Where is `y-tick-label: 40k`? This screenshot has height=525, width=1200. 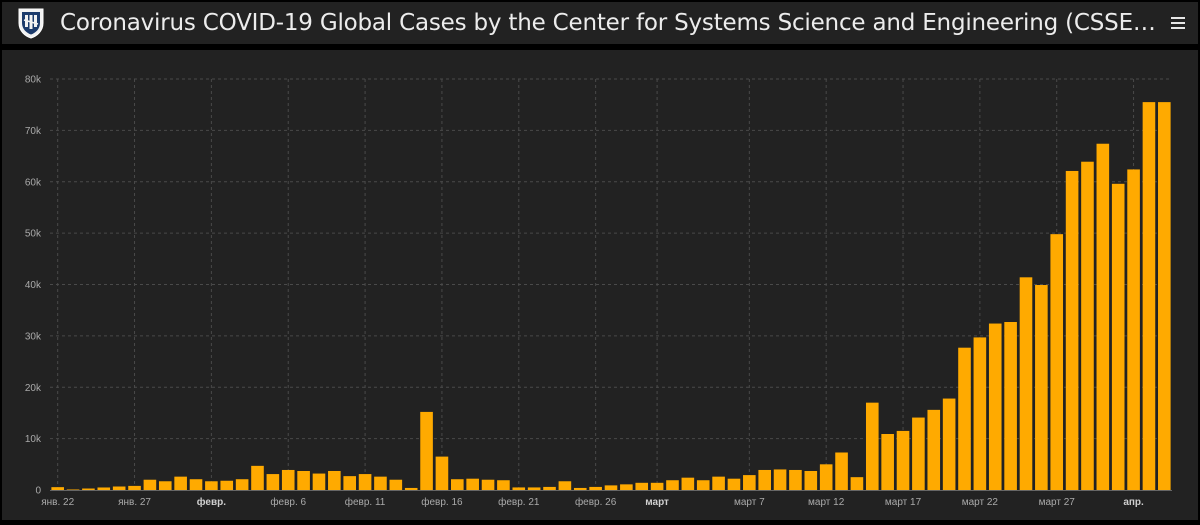 y-tick-label: 40k is located at coordinates (33, 285).